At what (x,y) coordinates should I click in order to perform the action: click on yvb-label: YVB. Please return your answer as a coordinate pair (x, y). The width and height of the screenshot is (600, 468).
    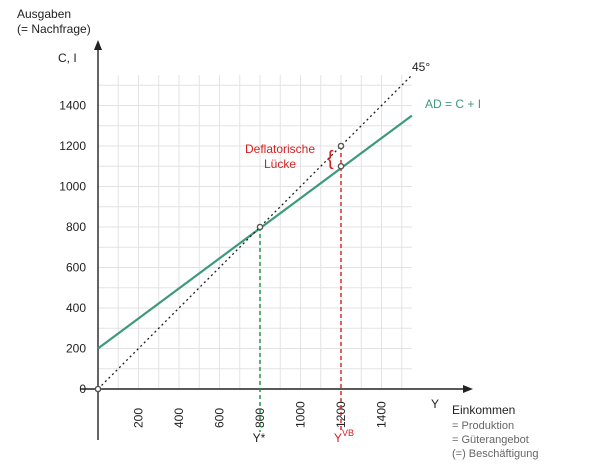
    Looking at the image, I should click on (344, 436).